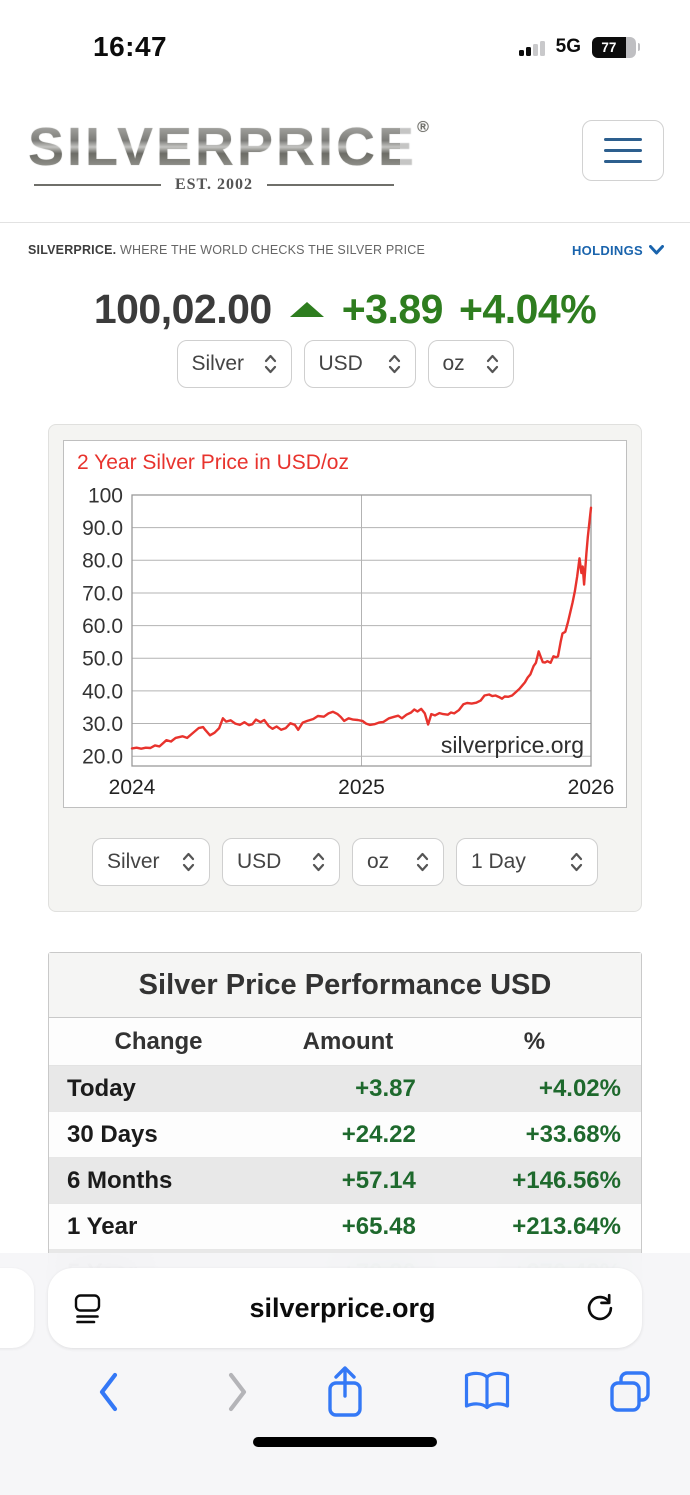 This screenshot has width=690, height=1495. Describe the element at coordinates (534, 1180) in the screenshot. I see `row-percent: +146.56%` at that location.